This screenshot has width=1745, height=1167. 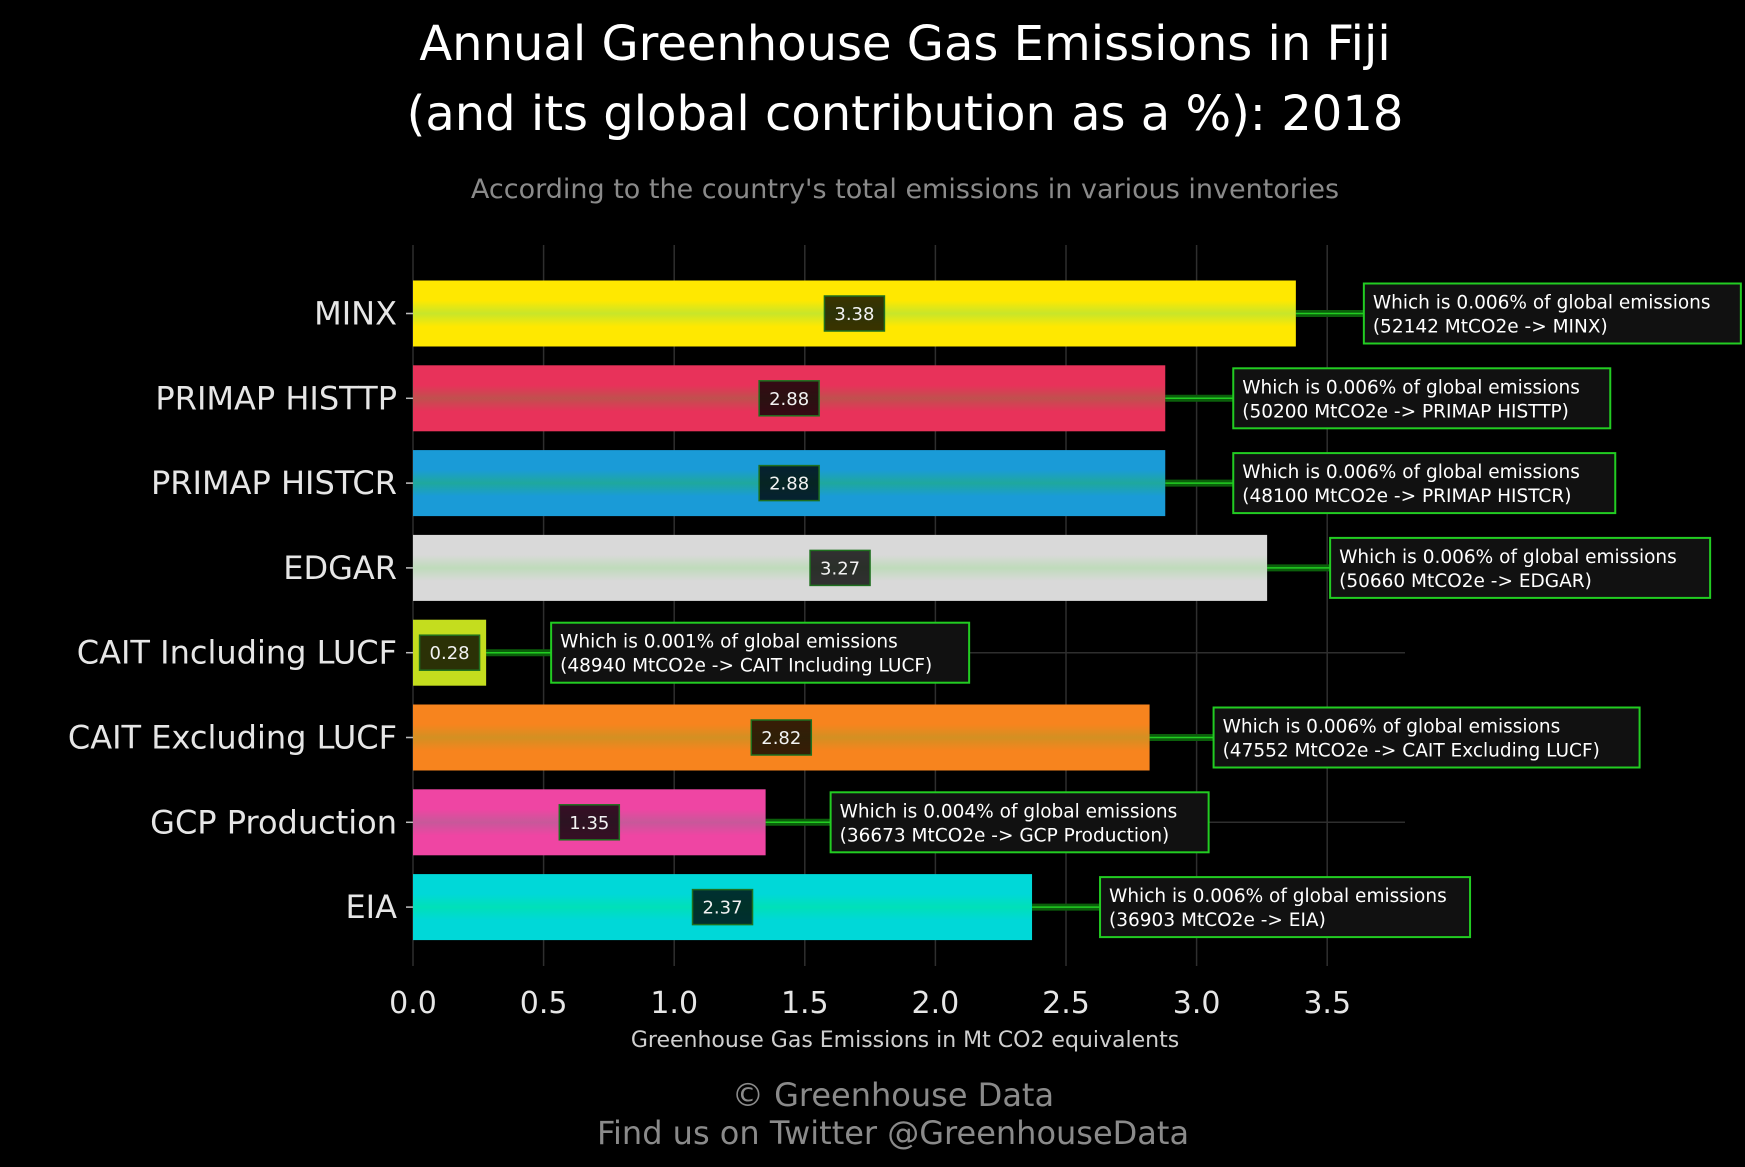 I want to click on y-category-label: CAIT Excluding LUCF, so click(x=232, y=738).